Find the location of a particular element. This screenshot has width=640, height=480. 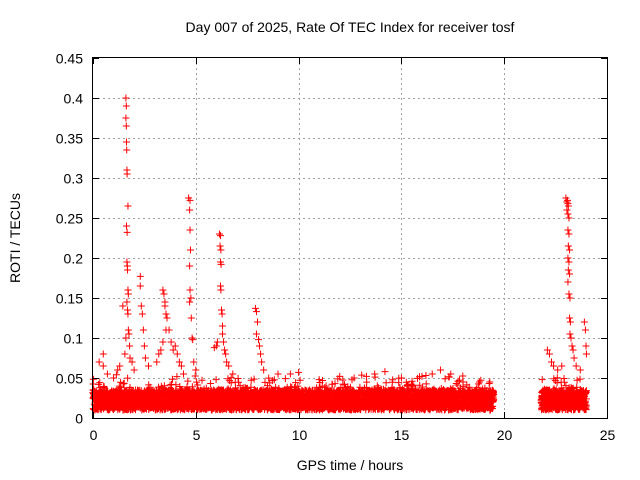

baseline-band is located at coordinates (339, 392).